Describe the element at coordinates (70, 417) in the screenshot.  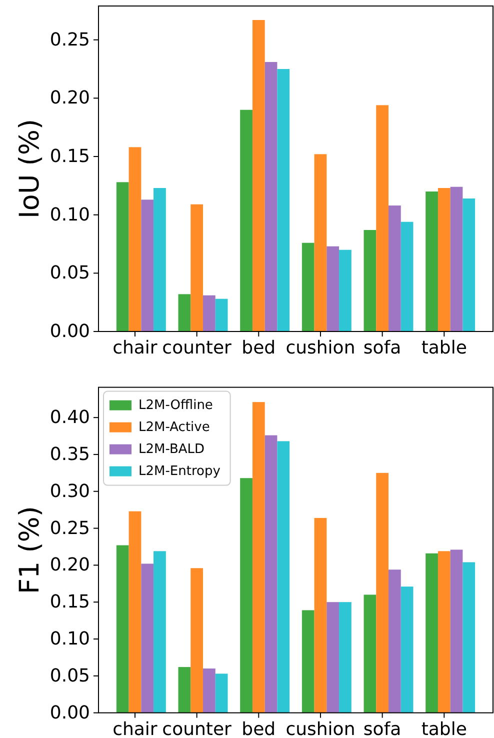
I see `y-tick-label: 0.40` at that location.